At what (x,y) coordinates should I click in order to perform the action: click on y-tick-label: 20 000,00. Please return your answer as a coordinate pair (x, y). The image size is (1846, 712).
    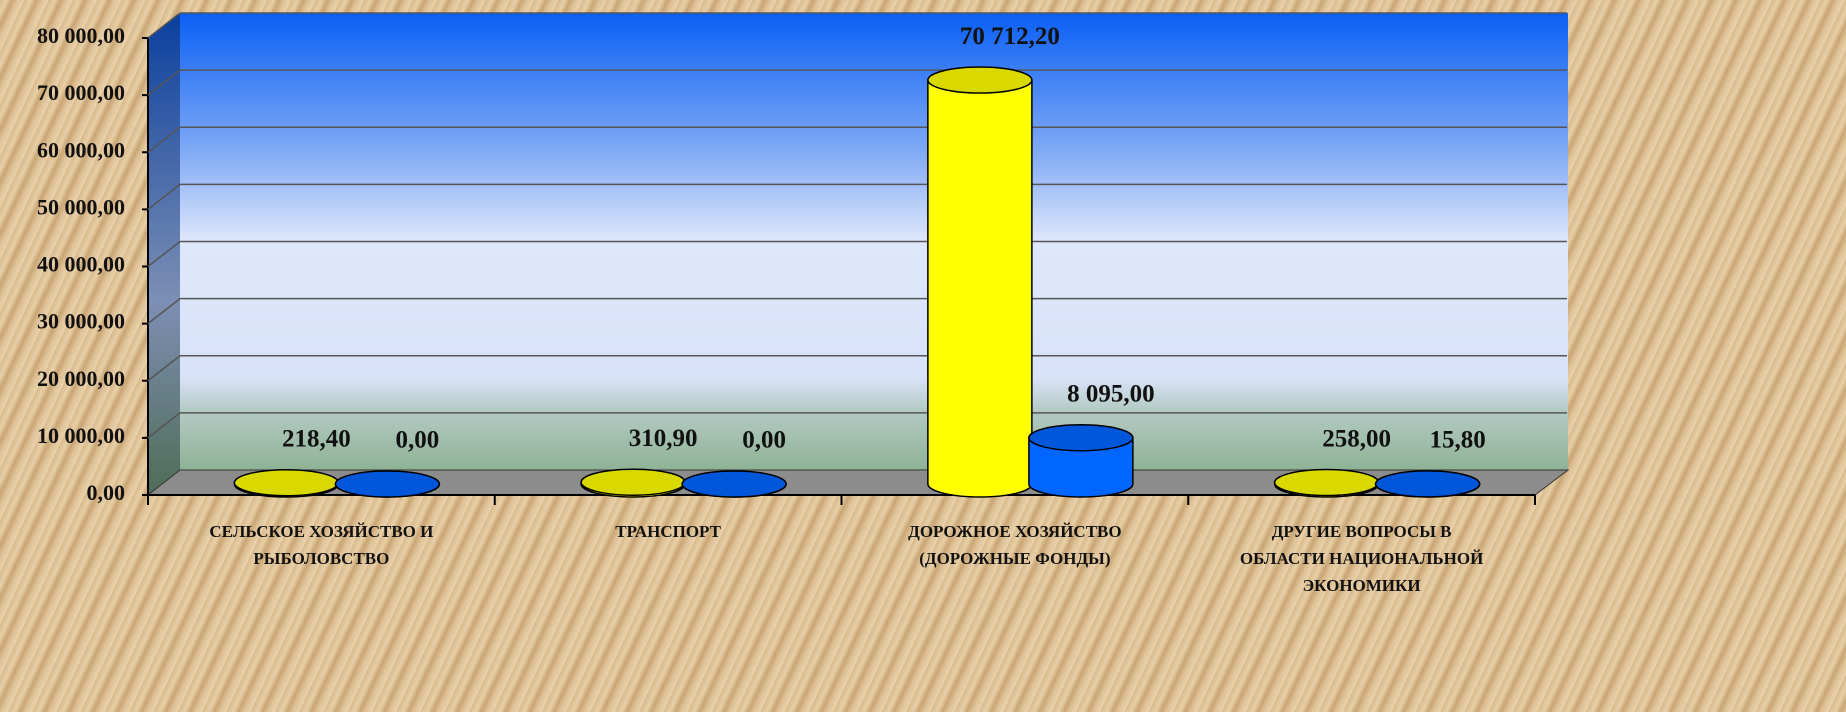
    Looking at the image, I should click on (81, 378).